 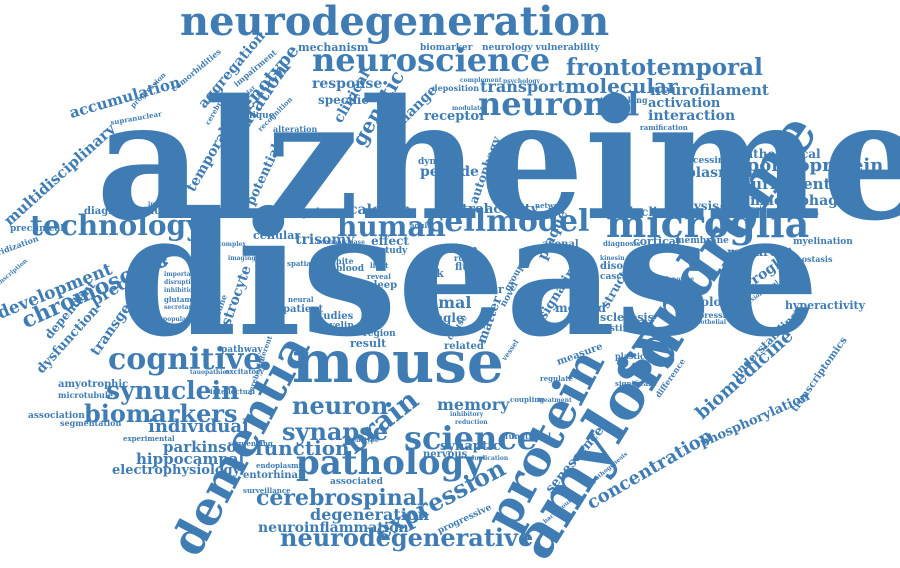 What do you see at coordinates (340, 405) in the screenshot?
I see `word: neuron` at bounding box center [340, 405].